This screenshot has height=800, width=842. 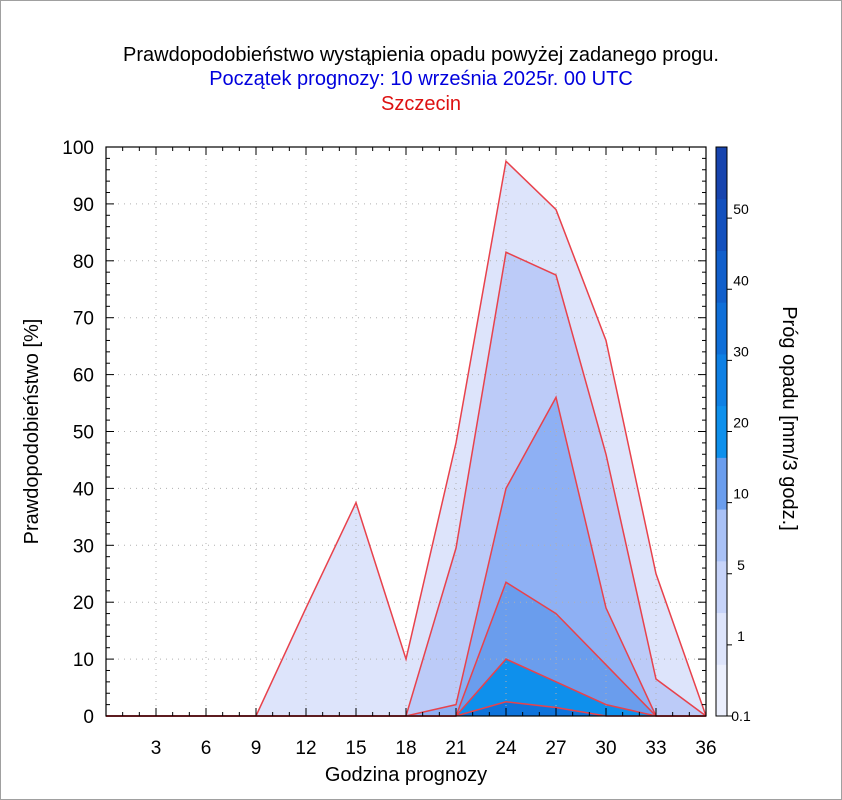 I want to click on y-axis-label: Prawdopodobieństwo [%], so click(x=32, y=432).